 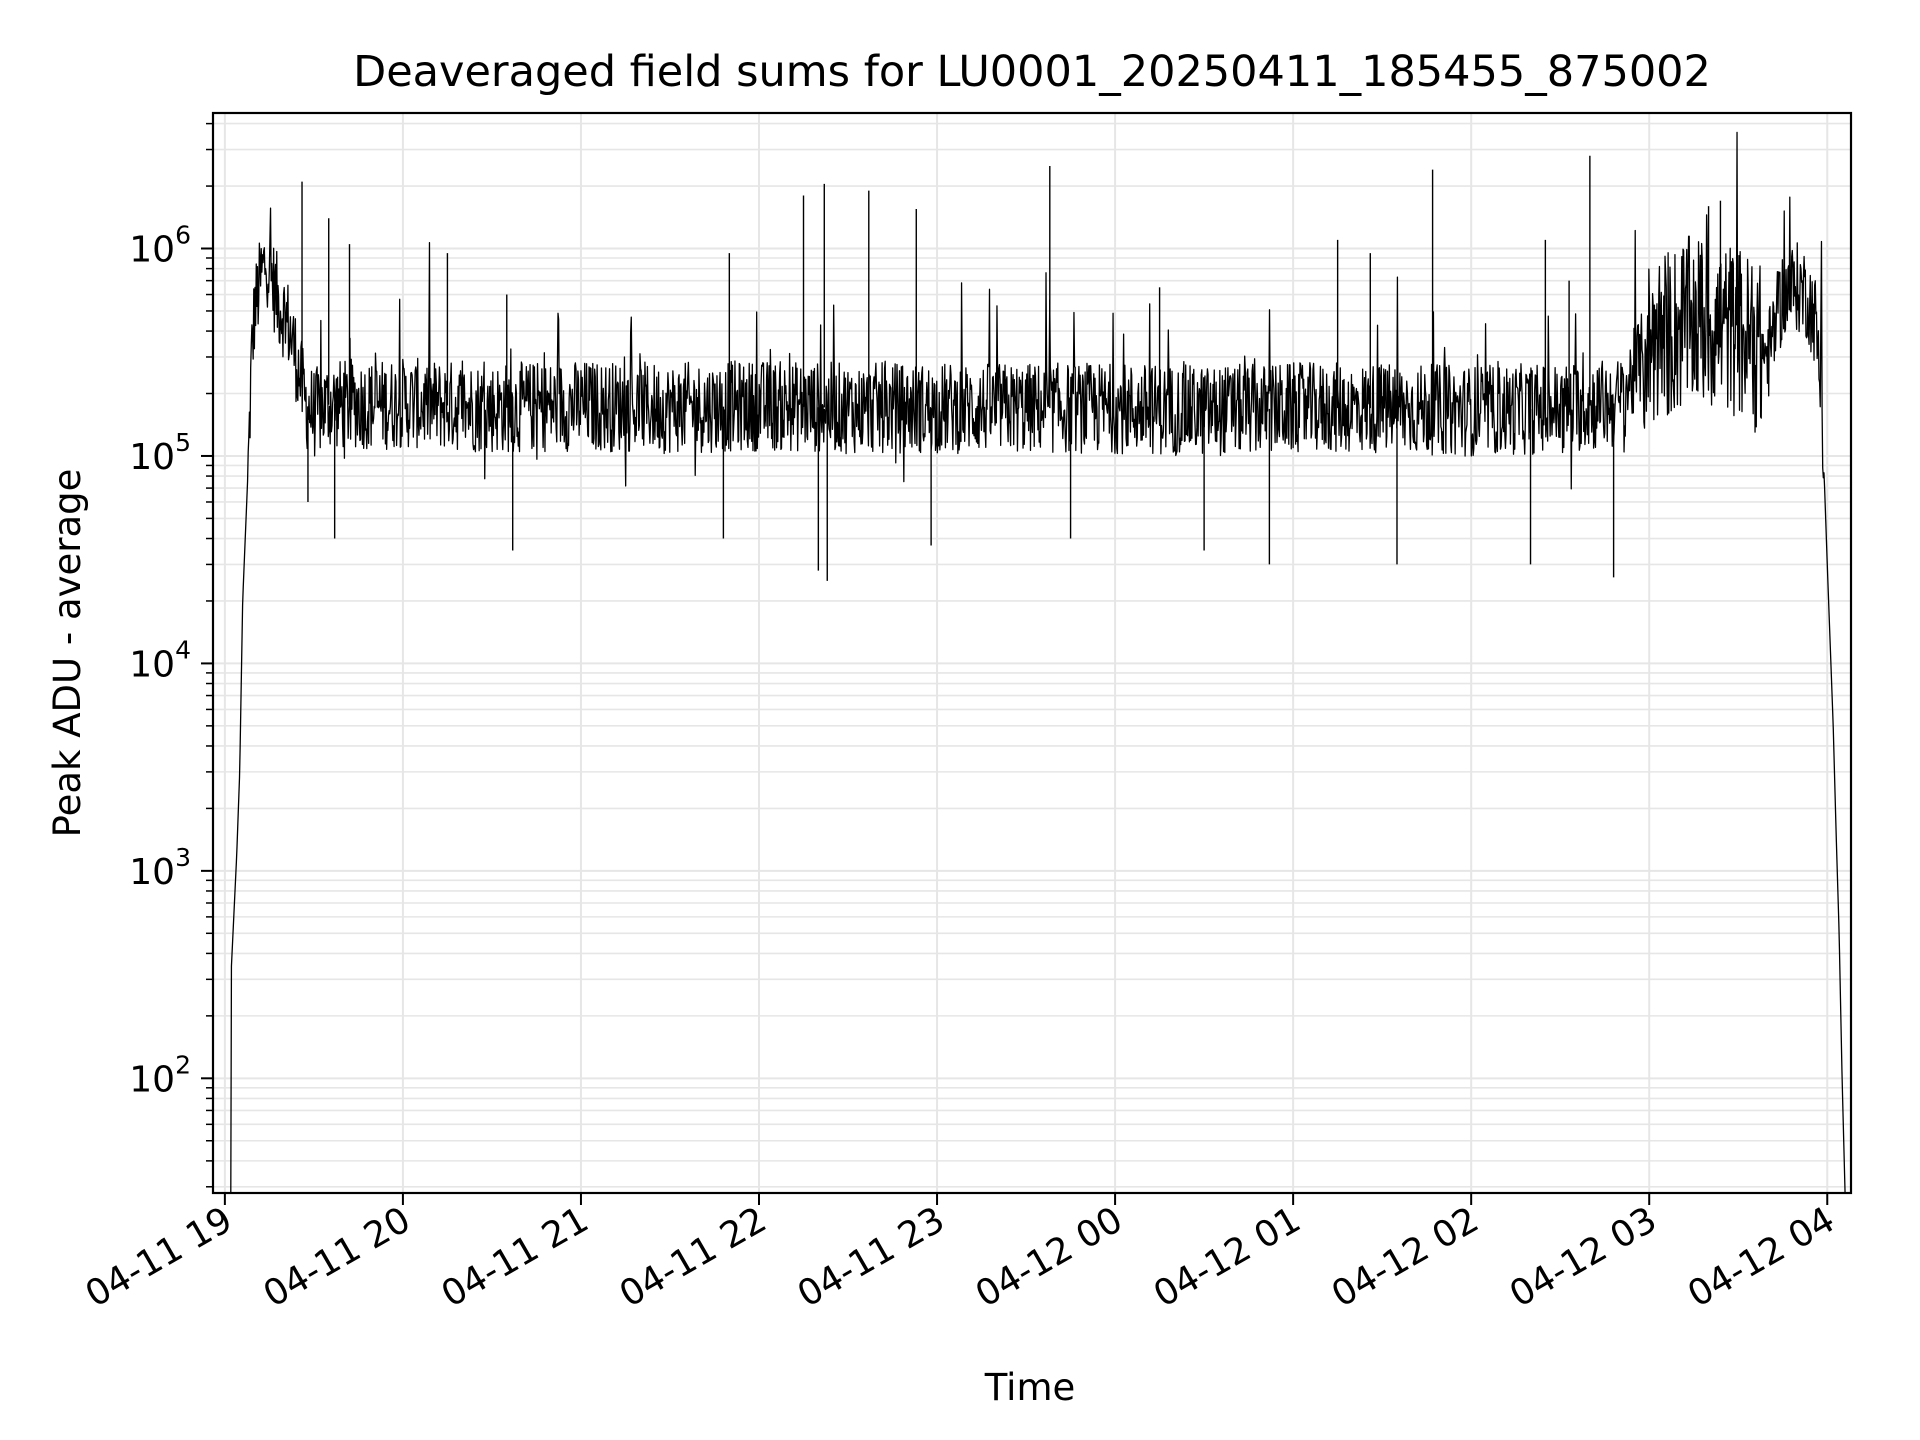 What do you see at coordinates (183, 1064) in the screenshot?
I see `y-tick-exponent: 2` at bounding box center [183, 1064].